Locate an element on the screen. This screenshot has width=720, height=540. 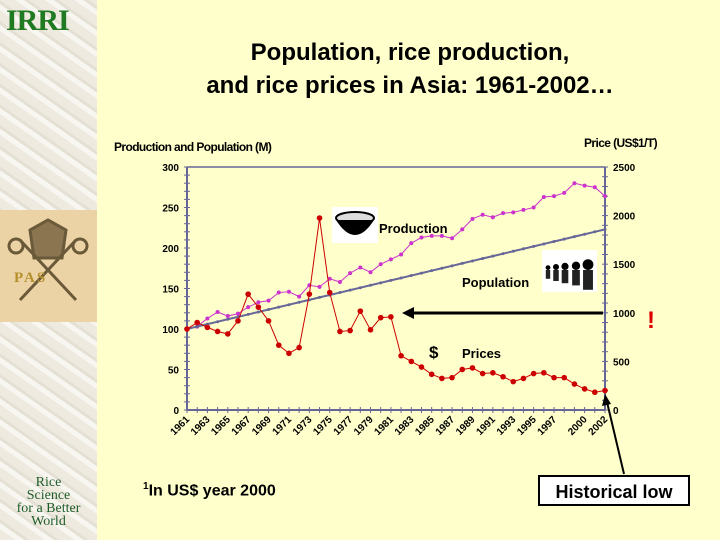
left-tick-label: 150 is located at coordinates (170, 290).